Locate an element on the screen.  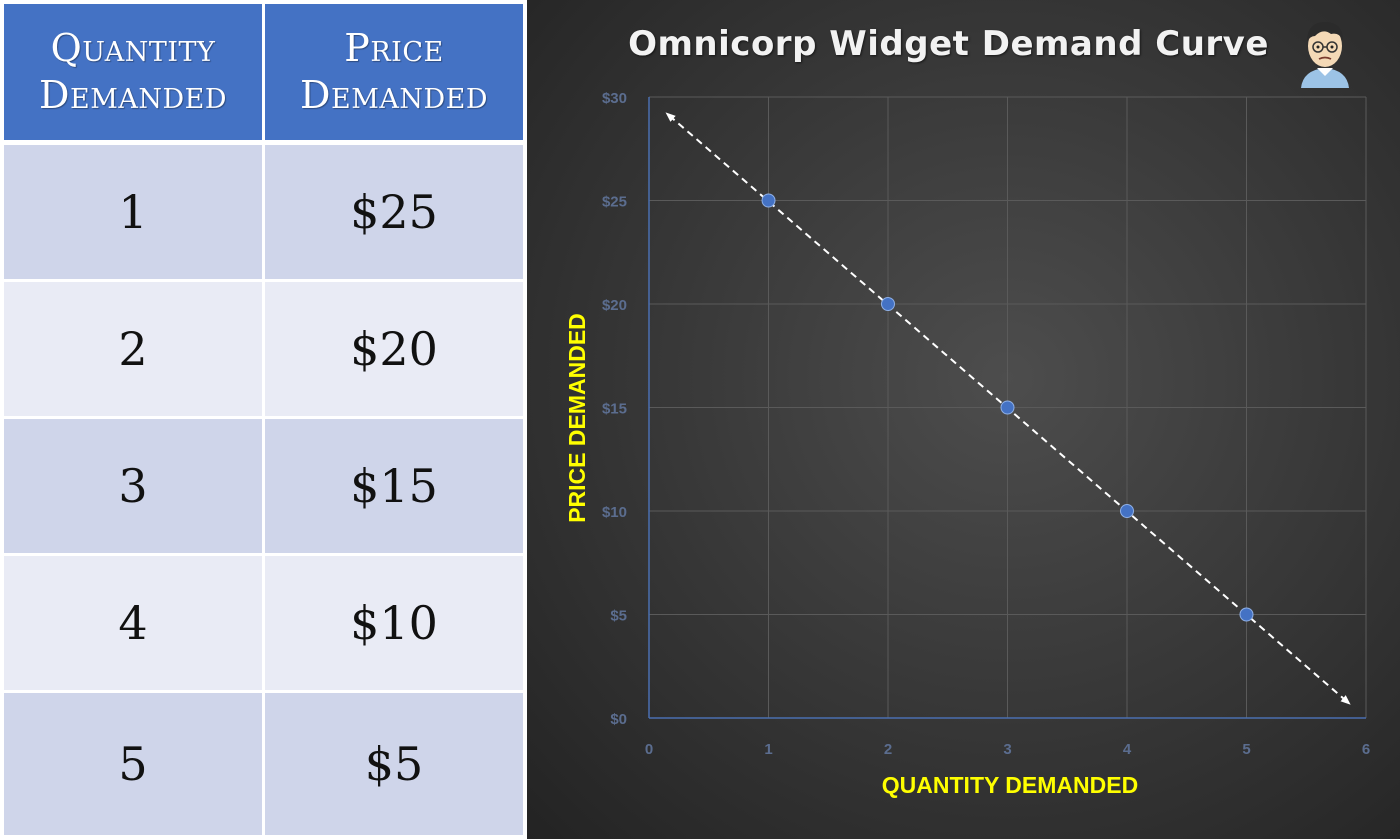
x-tick-label: 4 is located at coordinates (1127, 749).